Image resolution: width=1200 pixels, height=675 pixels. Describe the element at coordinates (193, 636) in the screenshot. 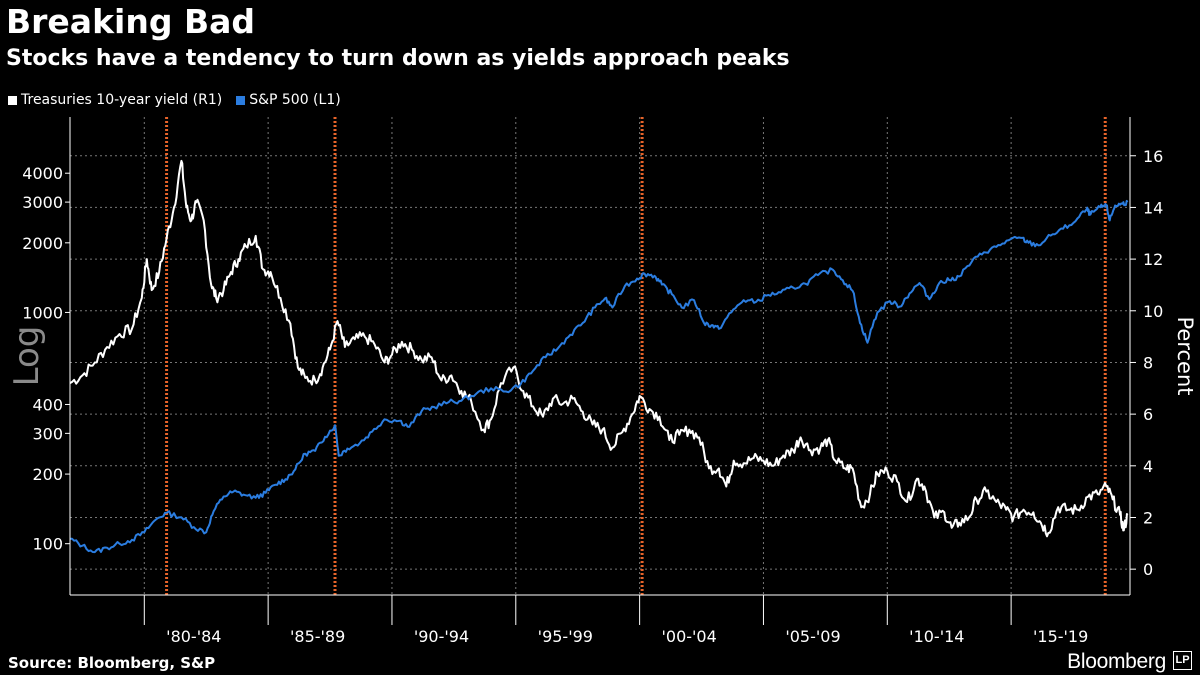

I see `x-tick-label: '80-'84` at that location.